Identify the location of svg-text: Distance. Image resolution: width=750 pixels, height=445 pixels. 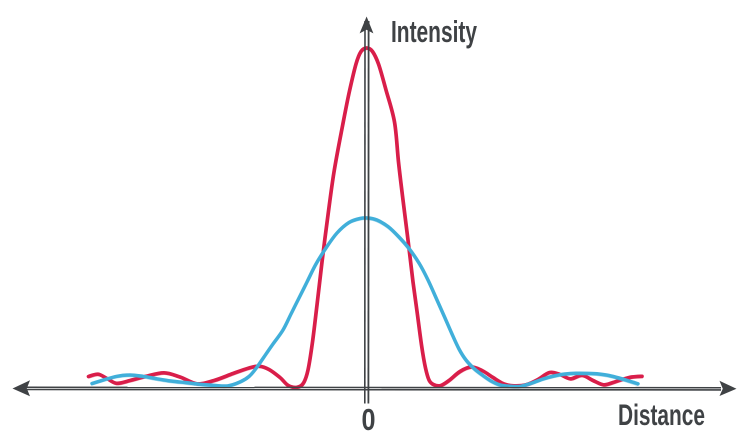
(661, 415).